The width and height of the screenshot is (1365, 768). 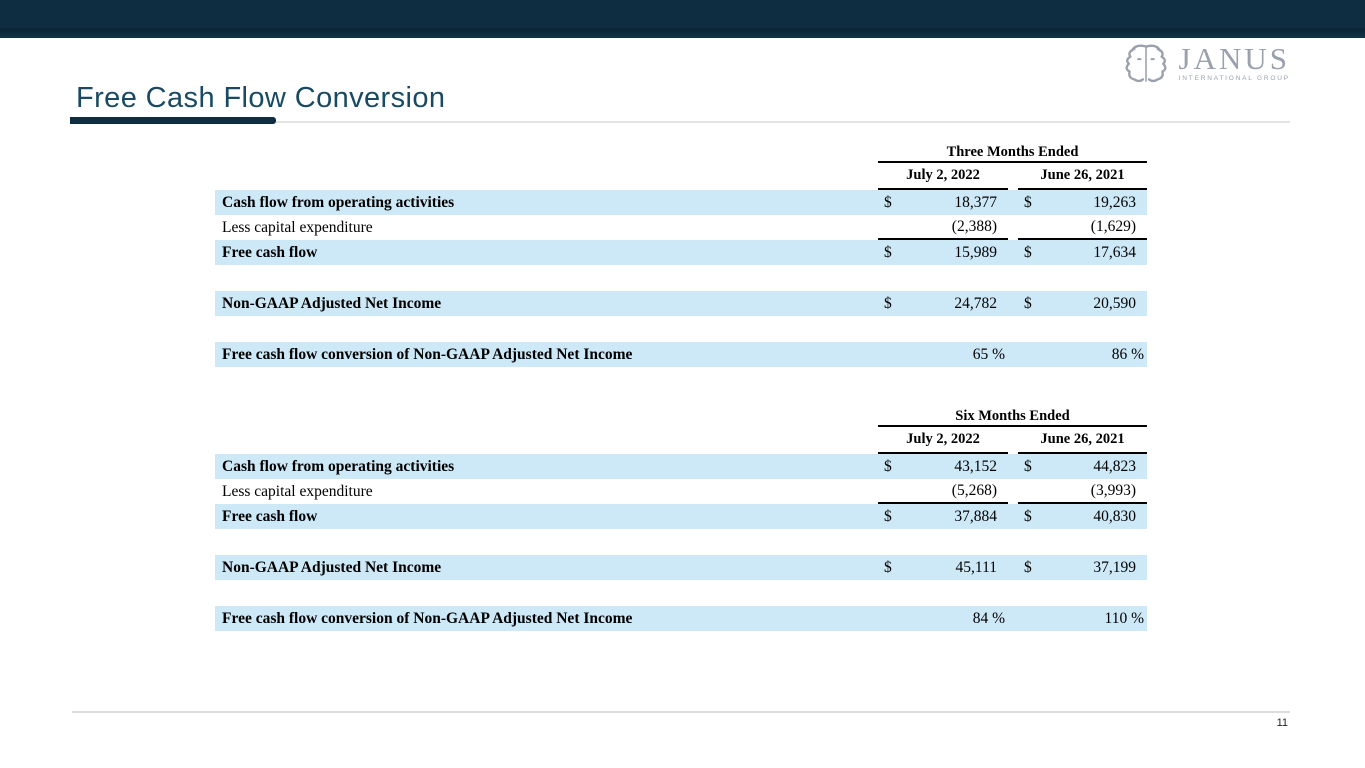 What do you see at coordinates (1082, 227) in the screenshot?
I see `value-cell-2021: (1,629)` at bounding box center [1082, 227].